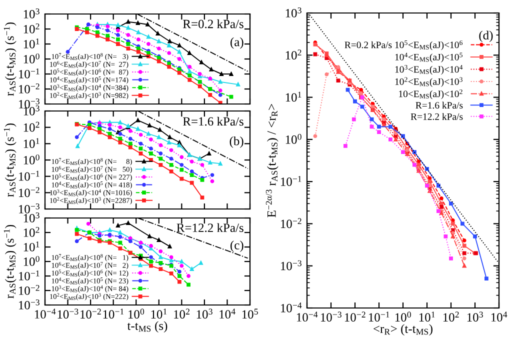 This screenshot has height=354, width=511. Describe the element at coordinates (213, 121) in the screenshot. I see `annotation: R=1.6 kPa/s` at that location.